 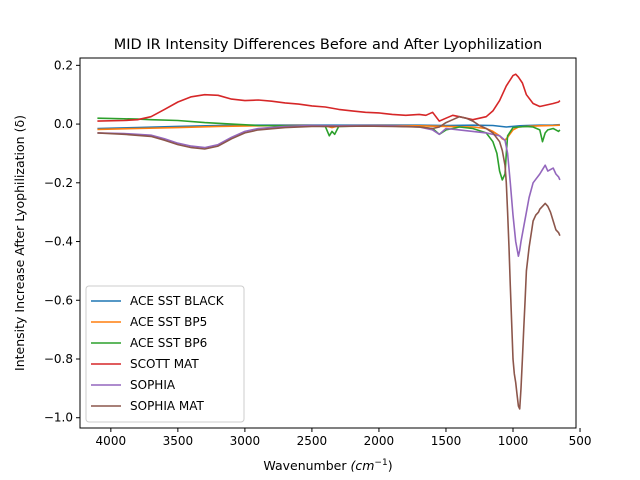 What do you see at coordinates (312, 441) in the screenshot?
I see `x-tick-label: 2500` at bounding box center [312, 441].